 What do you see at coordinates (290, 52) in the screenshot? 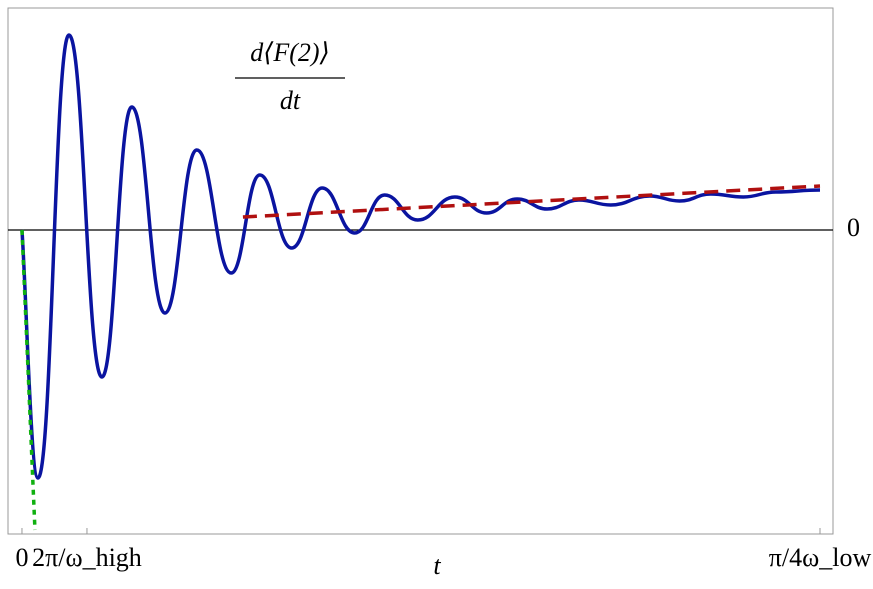
I see `annotation-numerator: d⟨F(2)⟩` at bounding box center [290, 52].